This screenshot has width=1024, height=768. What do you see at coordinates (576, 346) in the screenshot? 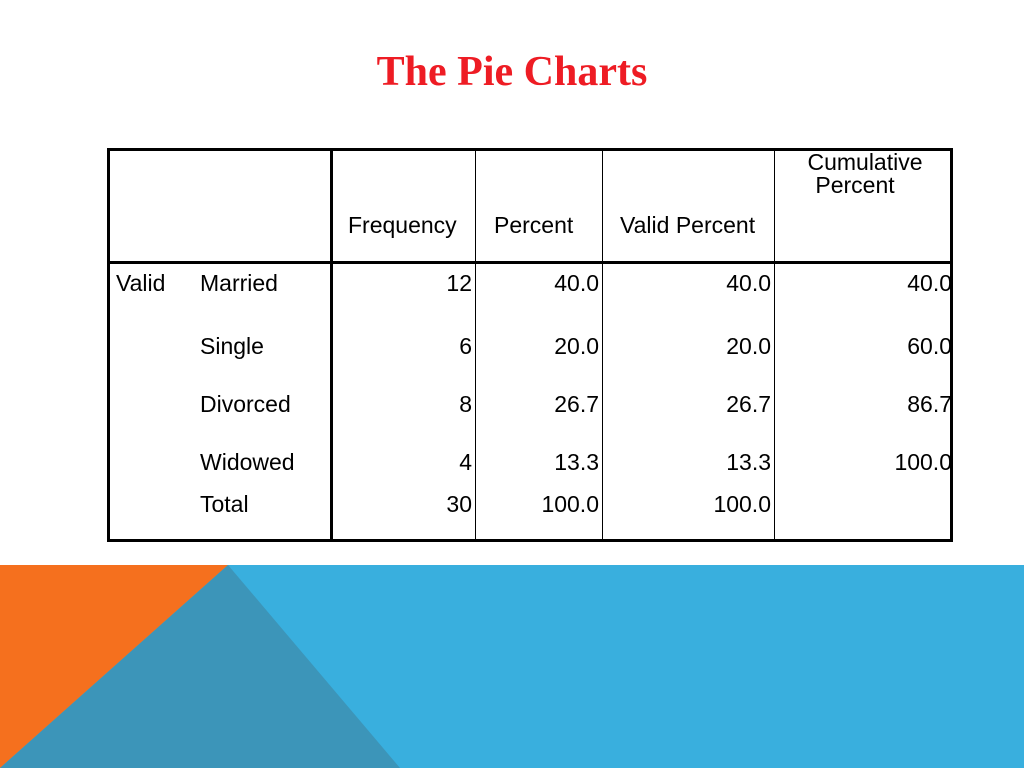
I see `cell-percent: 20.0` at bounding box center [576, 346].